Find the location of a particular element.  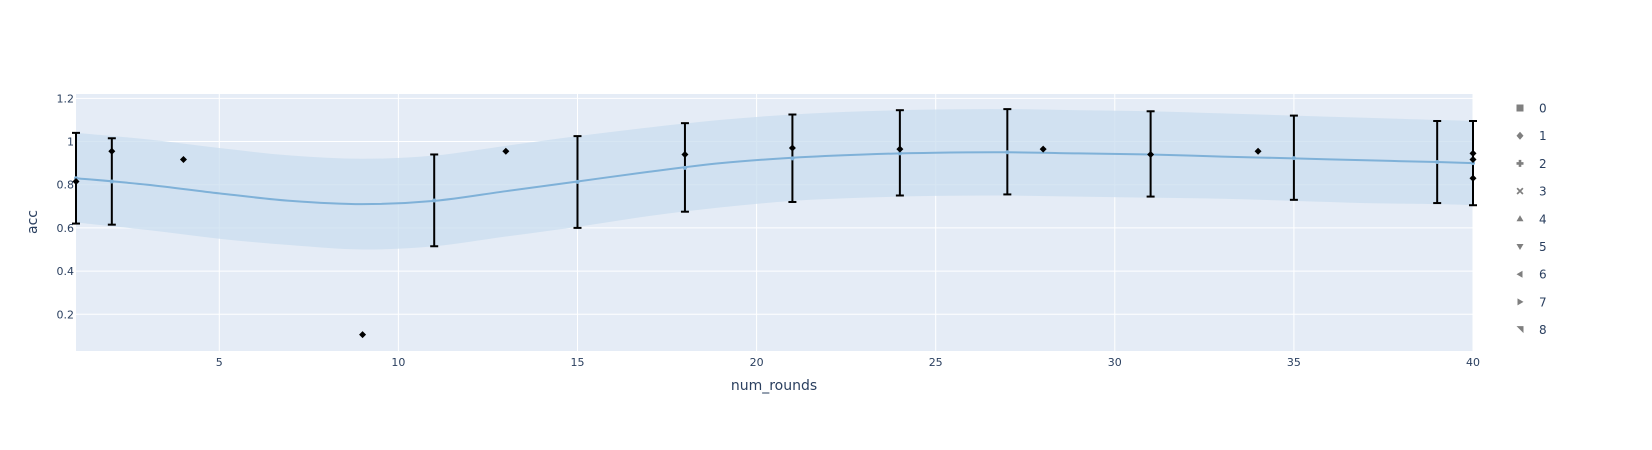

x-axis-title: num_rounds is located at coordinates (774, 386).